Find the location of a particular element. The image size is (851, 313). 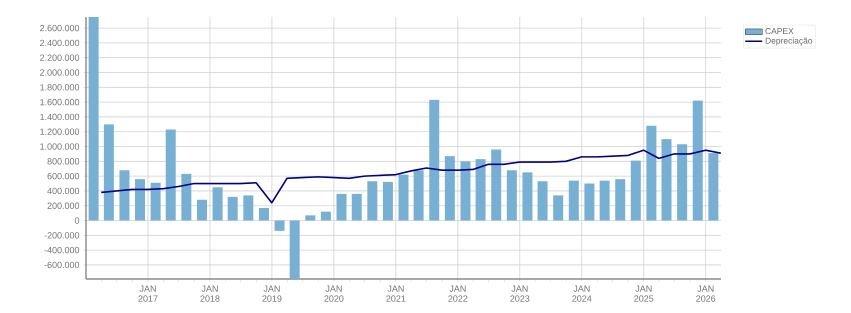

y-tick-label: 1.200.000 is located at coordinates (60, 131).